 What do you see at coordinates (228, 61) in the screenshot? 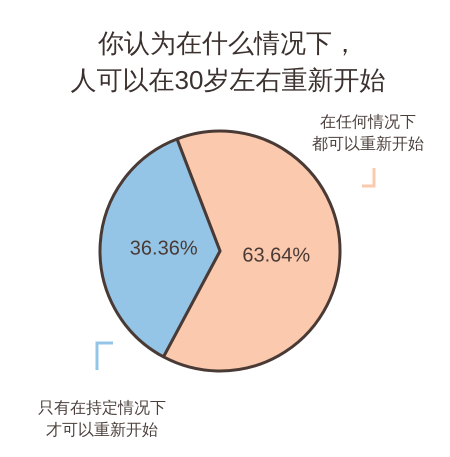
I see `chart-title: 你认为在什么情况下，人可以在30岁左右重新开始` at bounding box center [228, 61].